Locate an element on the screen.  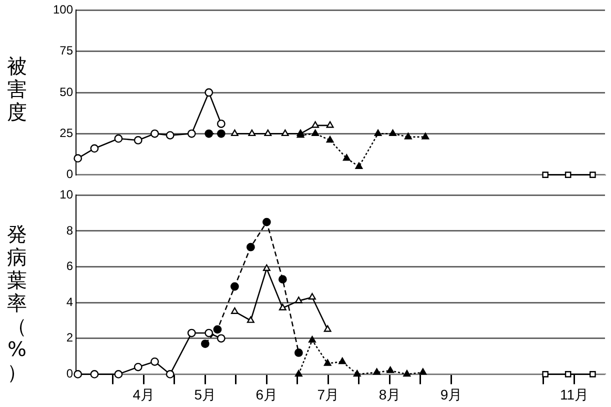
y-tick-label: 8 is located at coordinates (70, 230).